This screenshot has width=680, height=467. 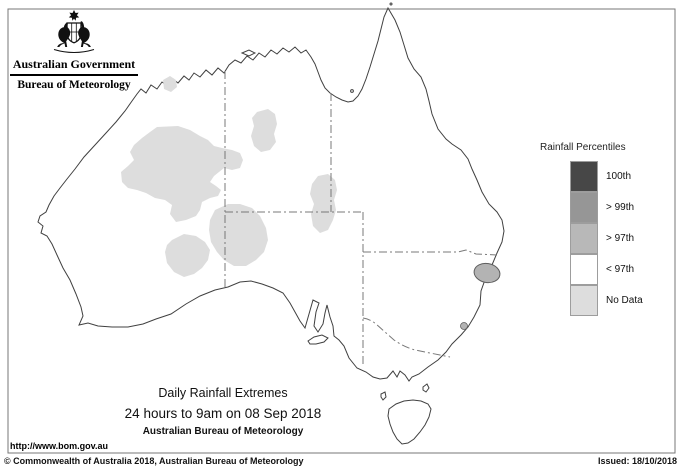 I want to click on legend-item: > 99th, so click(x=606, y=207).